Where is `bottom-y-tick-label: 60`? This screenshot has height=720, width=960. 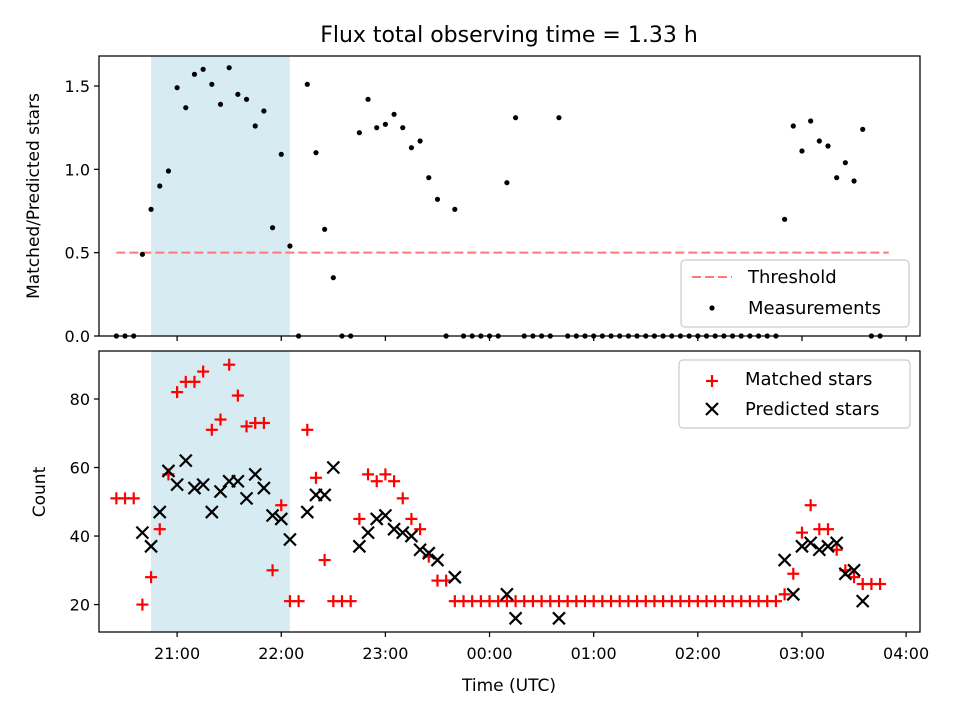
bottom-y-tick-label: 60 is located at coordinates (80, 468).